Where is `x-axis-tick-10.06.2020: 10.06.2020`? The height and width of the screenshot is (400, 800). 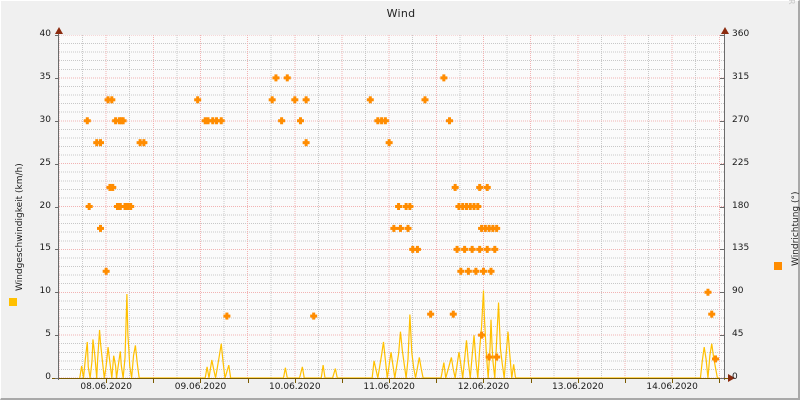
x-axis-tick-10.06.2020: 10.06.2020 is located at coordinates (295, 387).